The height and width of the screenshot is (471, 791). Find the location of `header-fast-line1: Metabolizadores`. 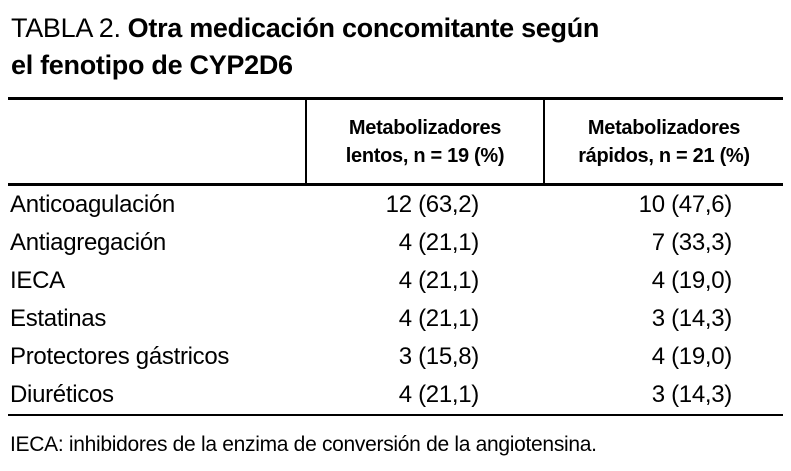

header-fast-line1: Metabolizadores is located at coordinates (664, 127).